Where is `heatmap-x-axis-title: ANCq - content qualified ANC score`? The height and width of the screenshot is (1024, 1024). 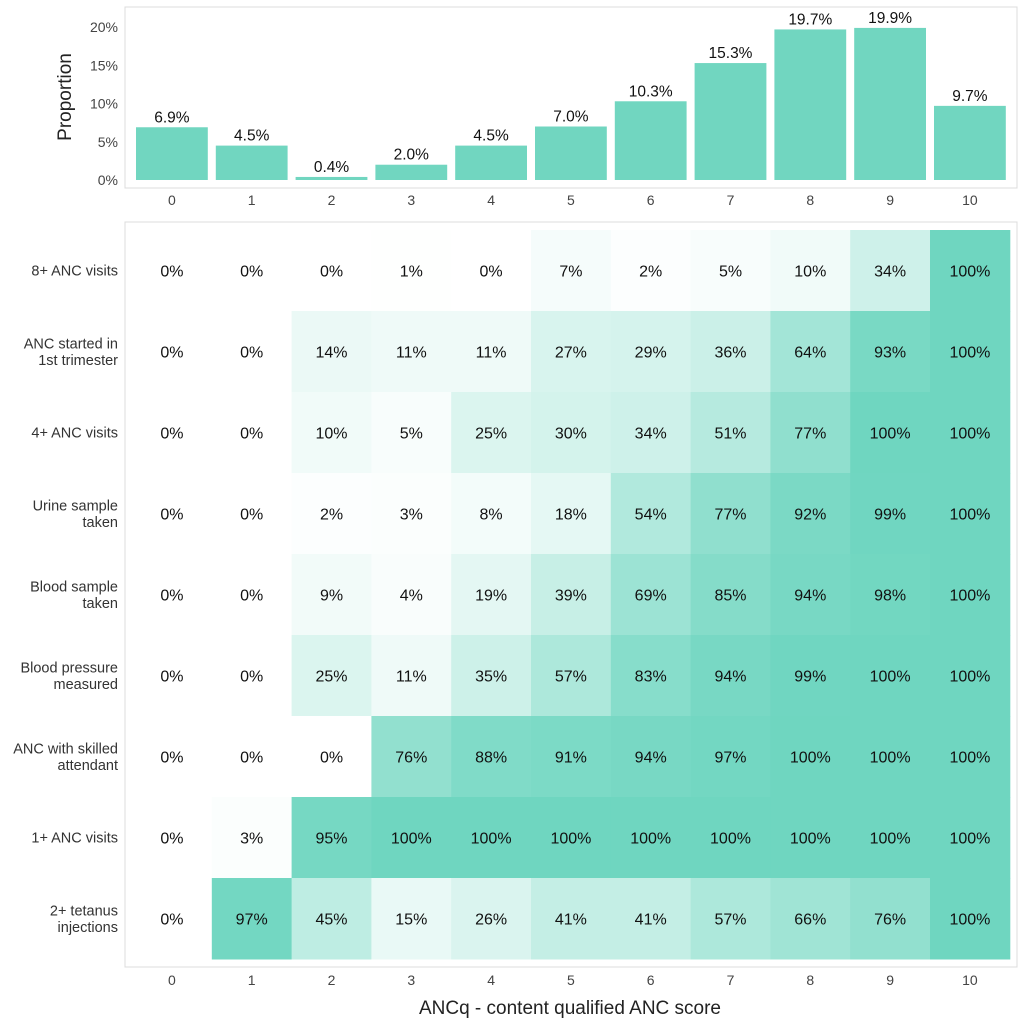 heatmap-x-axis-title: ANCq - content qualified ANC score is located at coordinates (570, 1008).